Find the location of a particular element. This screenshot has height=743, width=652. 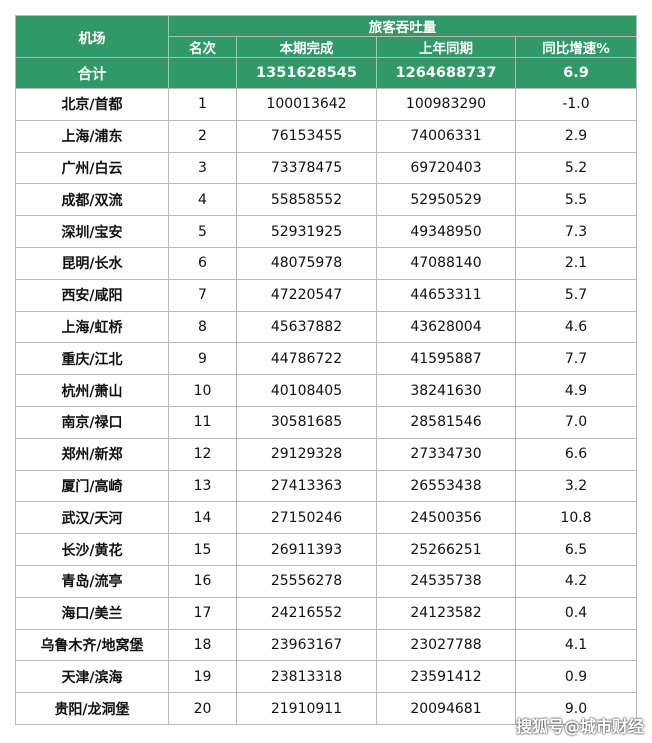

rank-cell: 3 is located at coordinates (202, 168).